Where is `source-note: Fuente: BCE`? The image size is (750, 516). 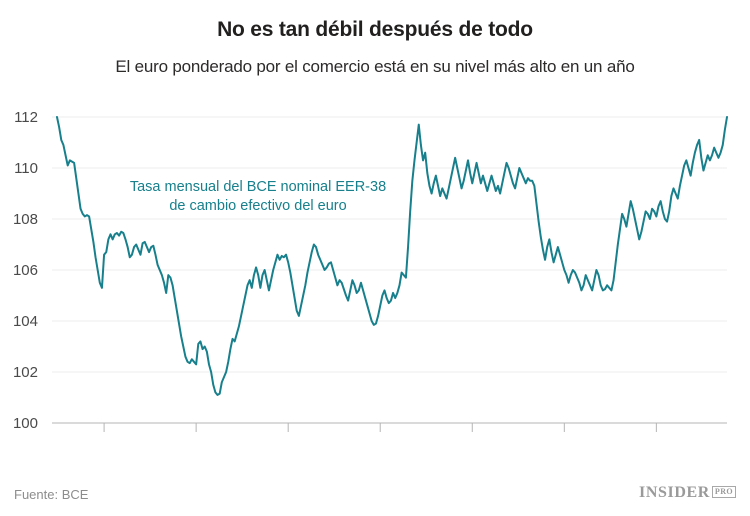 source-note: Fuente: BCE is located at coordinates (51, 494).